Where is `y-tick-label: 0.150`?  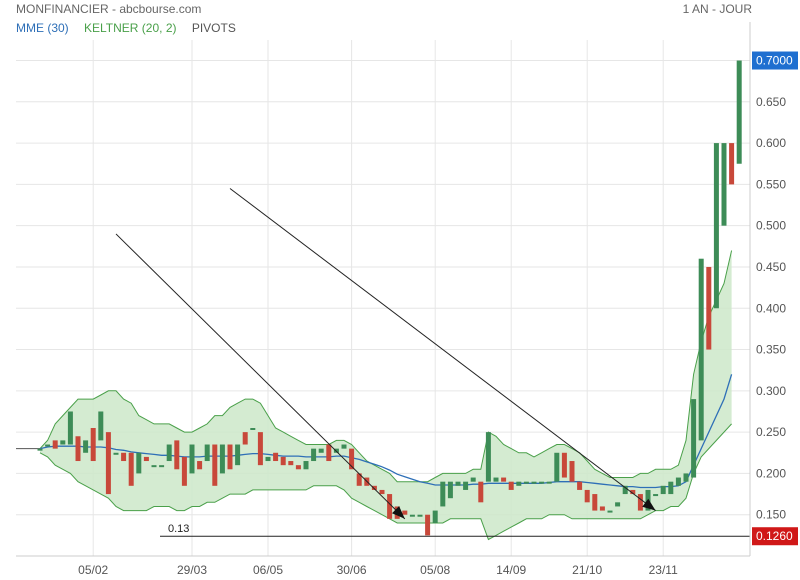
y-tick-label: 0.150 is located at coordinates (771, 515).